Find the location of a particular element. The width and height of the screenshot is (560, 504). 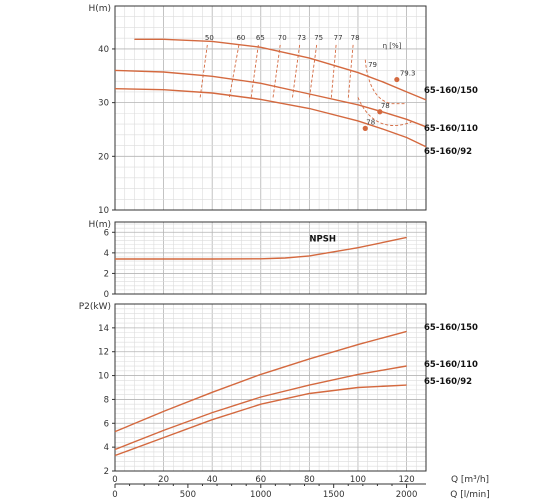

x-tick-label-lmin: 0 is located at coordinates (114, 495).